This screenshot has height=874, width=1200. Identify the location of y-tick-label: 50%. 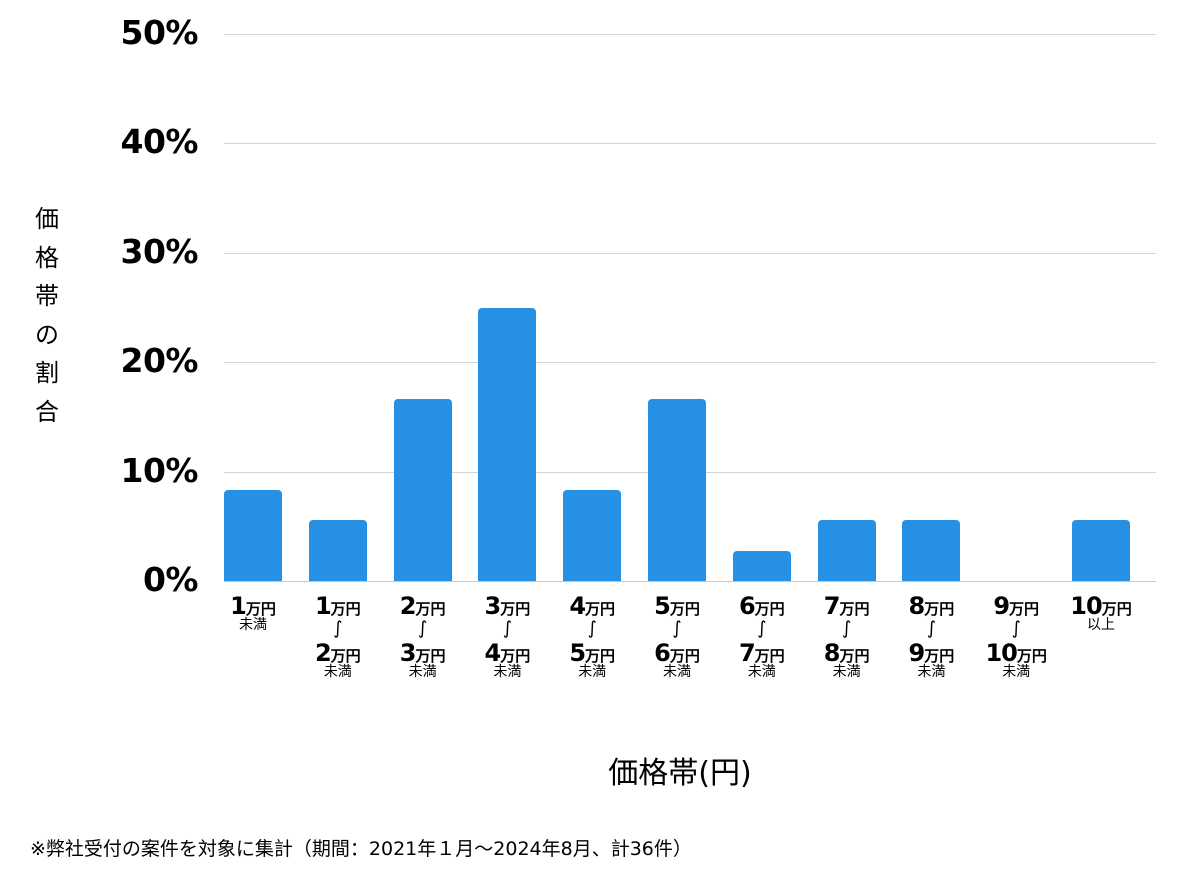
(159, 32).